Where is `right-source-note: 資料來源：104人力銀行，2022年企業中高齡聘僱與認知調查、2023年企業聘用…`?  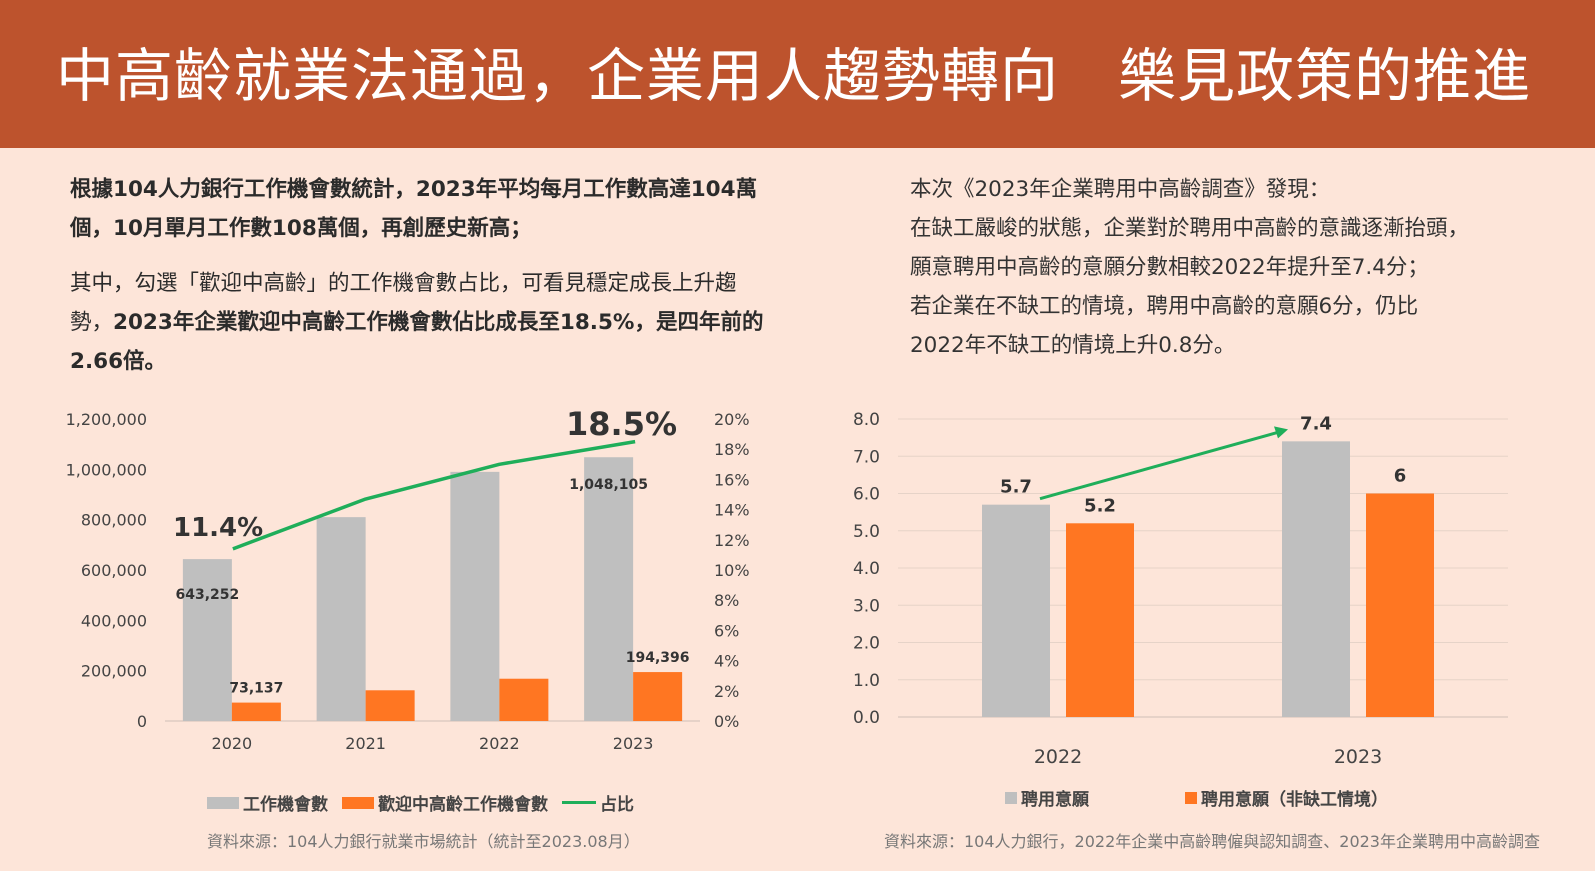 right-source-note: 資料來源：104人力銀行，2022年企業中高齡聘僱與認知調查、2023年企業聘用… is located at coordinates (1212, 841).